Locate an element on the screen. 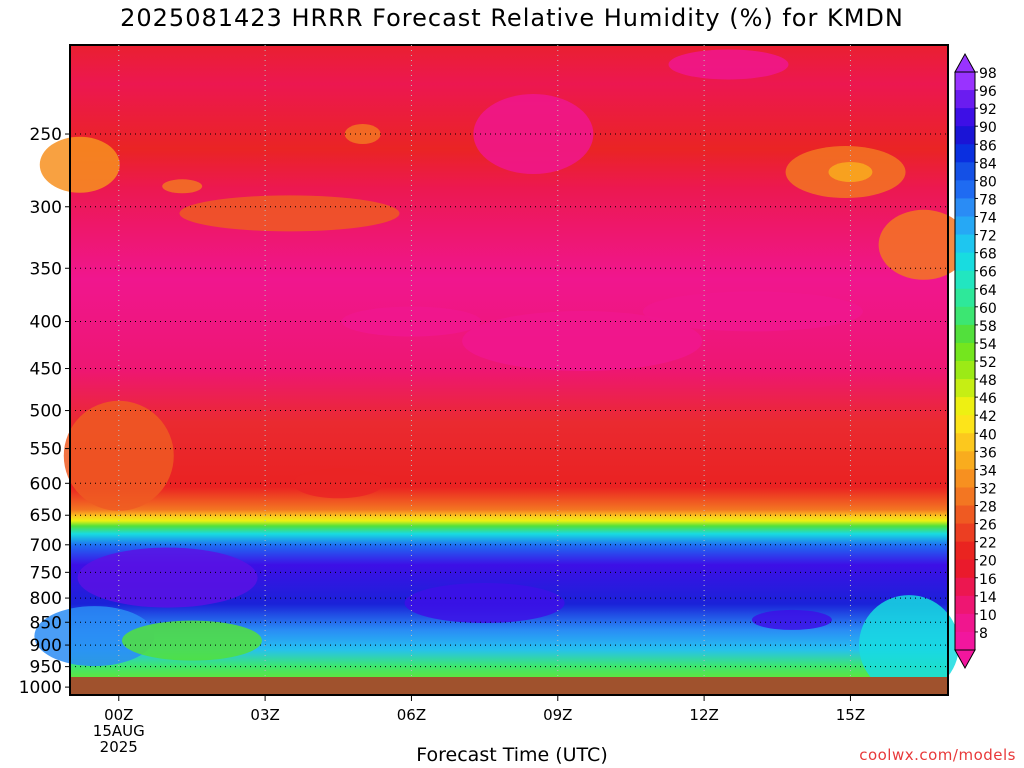  colorbar-label: 34 is located at coordinates (988, 471).